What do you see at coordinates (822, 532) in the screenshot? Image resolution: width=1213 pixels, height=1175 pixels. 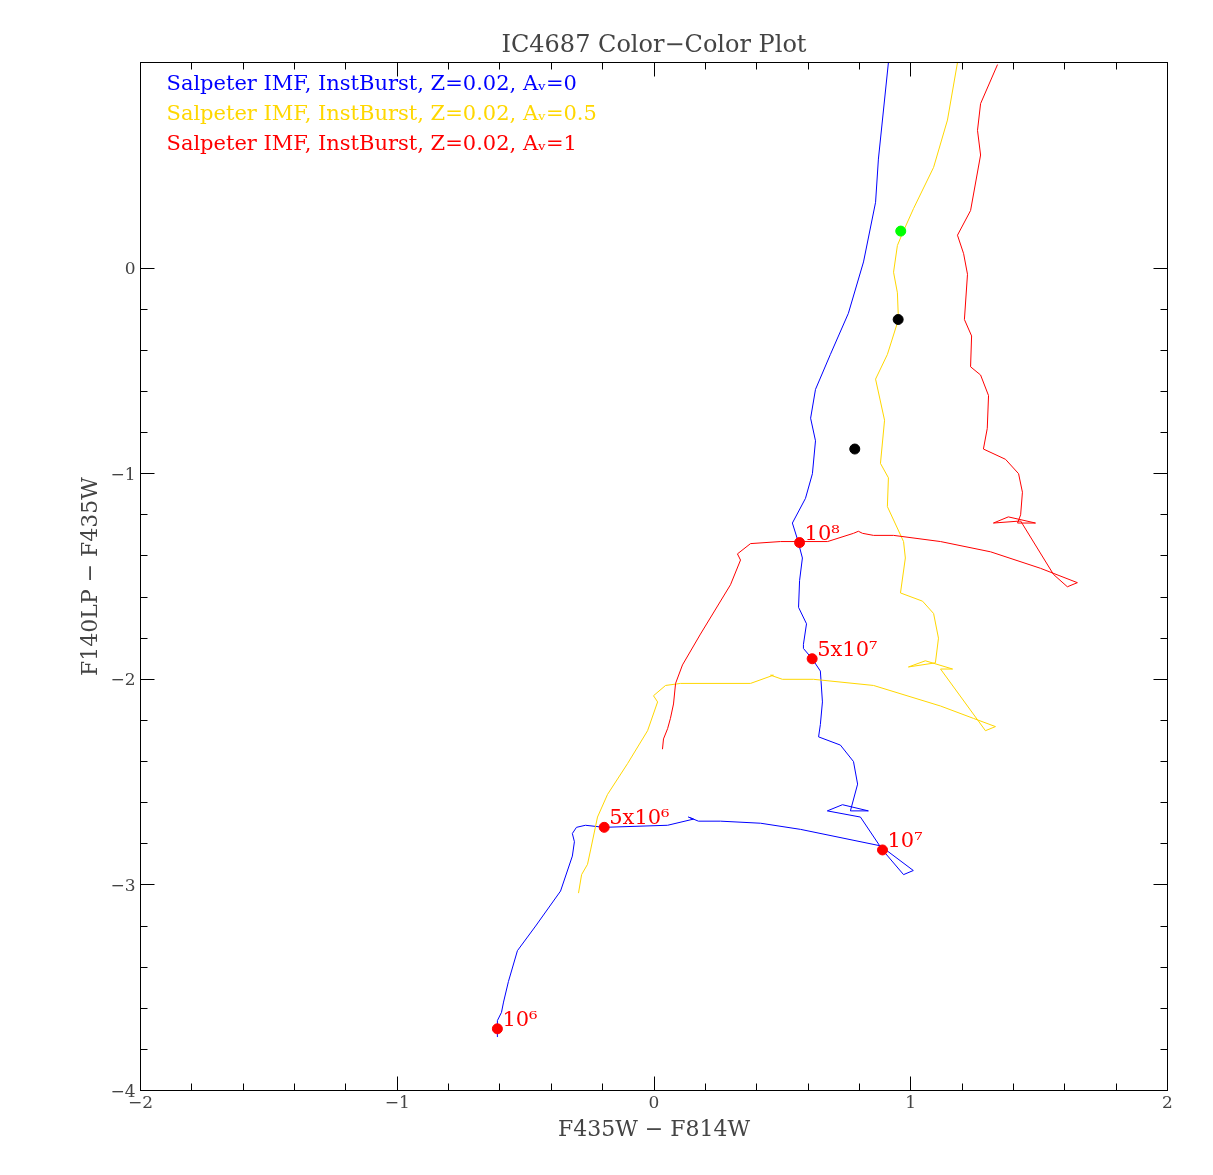 I see `annotation: 10⁸` at bounding box center [822, 532].